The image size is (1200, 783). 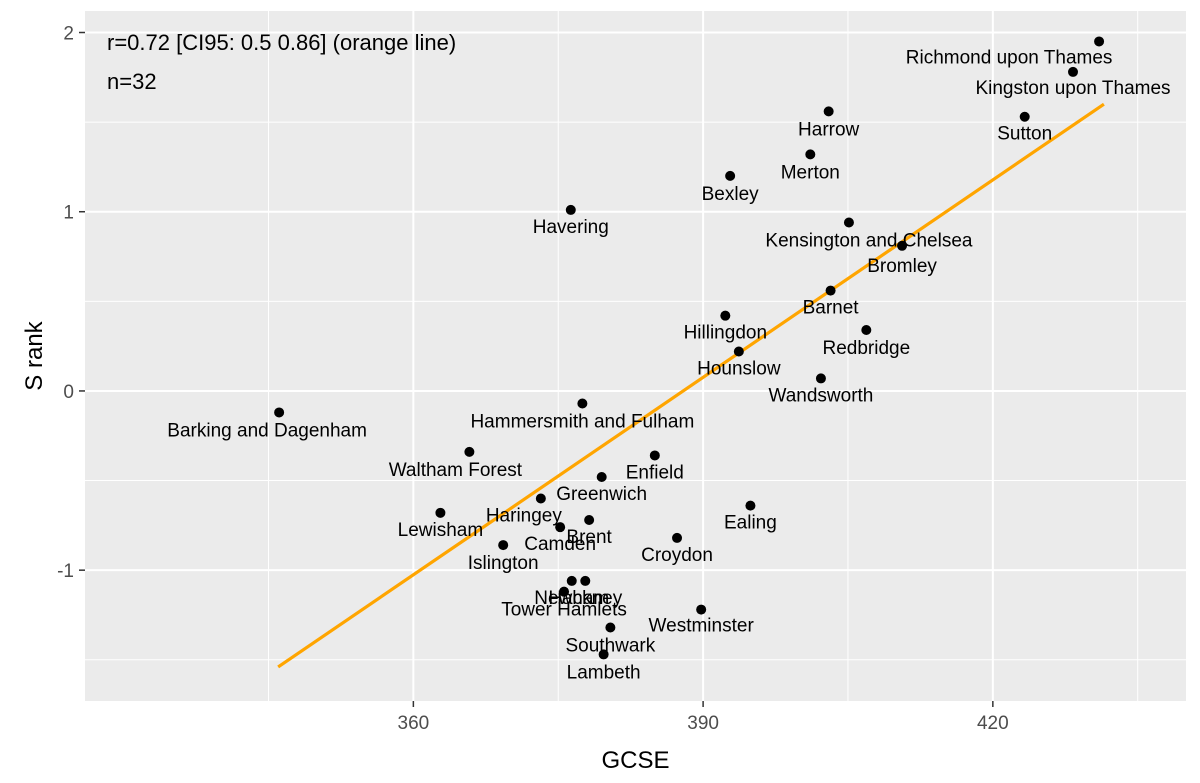 What do you see at coordinates (810, 172) in the screenshot?
I see `point-label: Merton` at bounding box center [810, 172].